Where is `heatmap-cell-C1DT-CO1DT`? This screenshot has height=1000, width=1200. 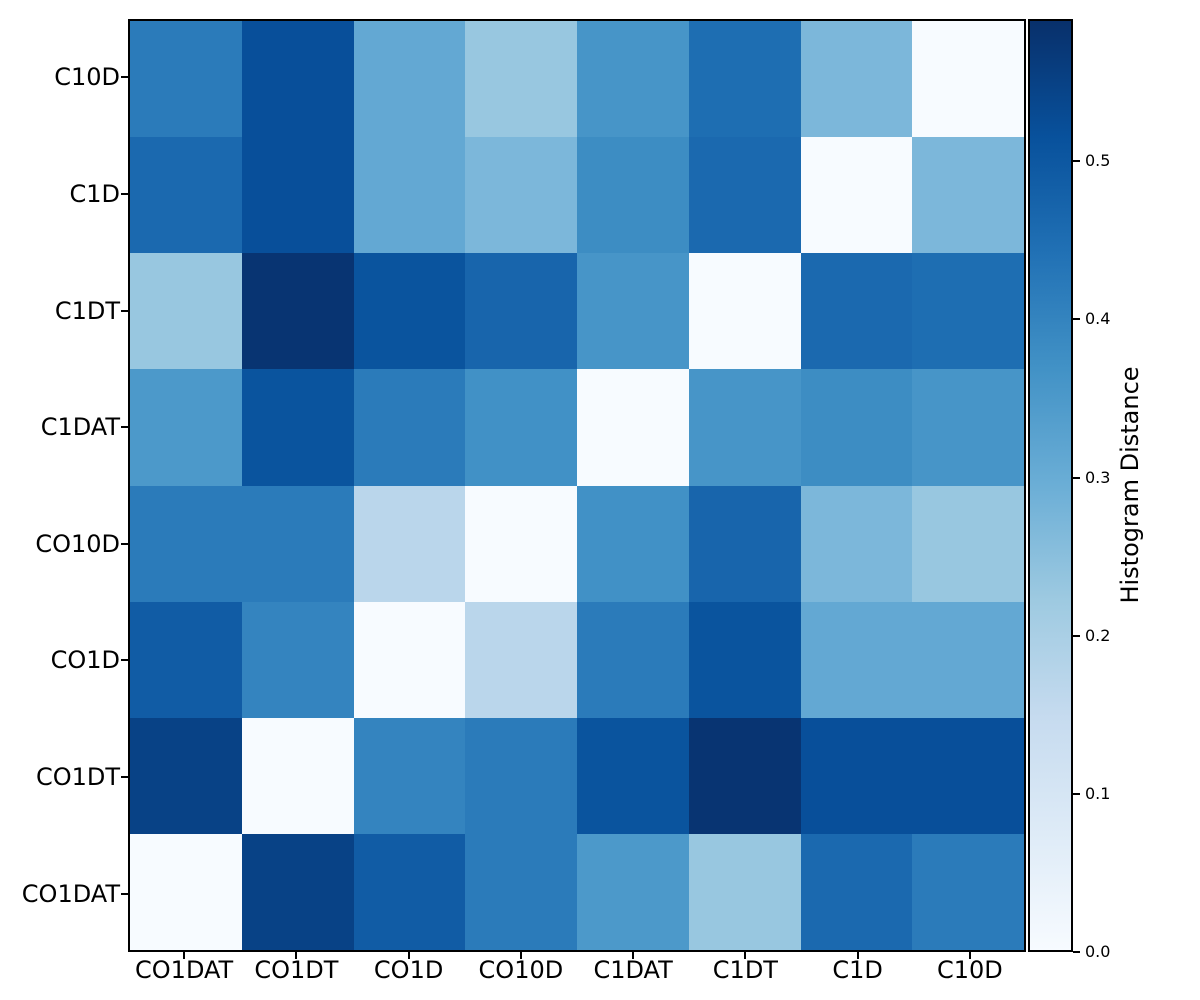
heatmap-cell-C1DT-CO1DT is located at coordinates (297, 311).